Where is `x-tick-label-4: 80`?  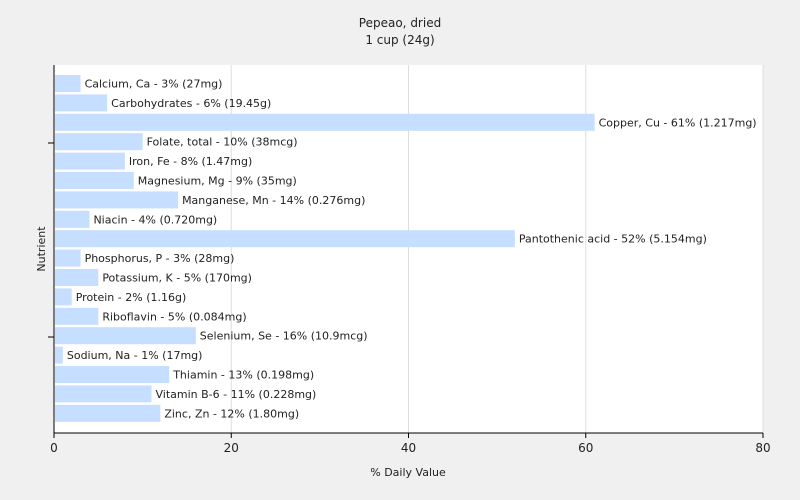 x-tick-label-4: 80 is located at coordinates (762, 448).